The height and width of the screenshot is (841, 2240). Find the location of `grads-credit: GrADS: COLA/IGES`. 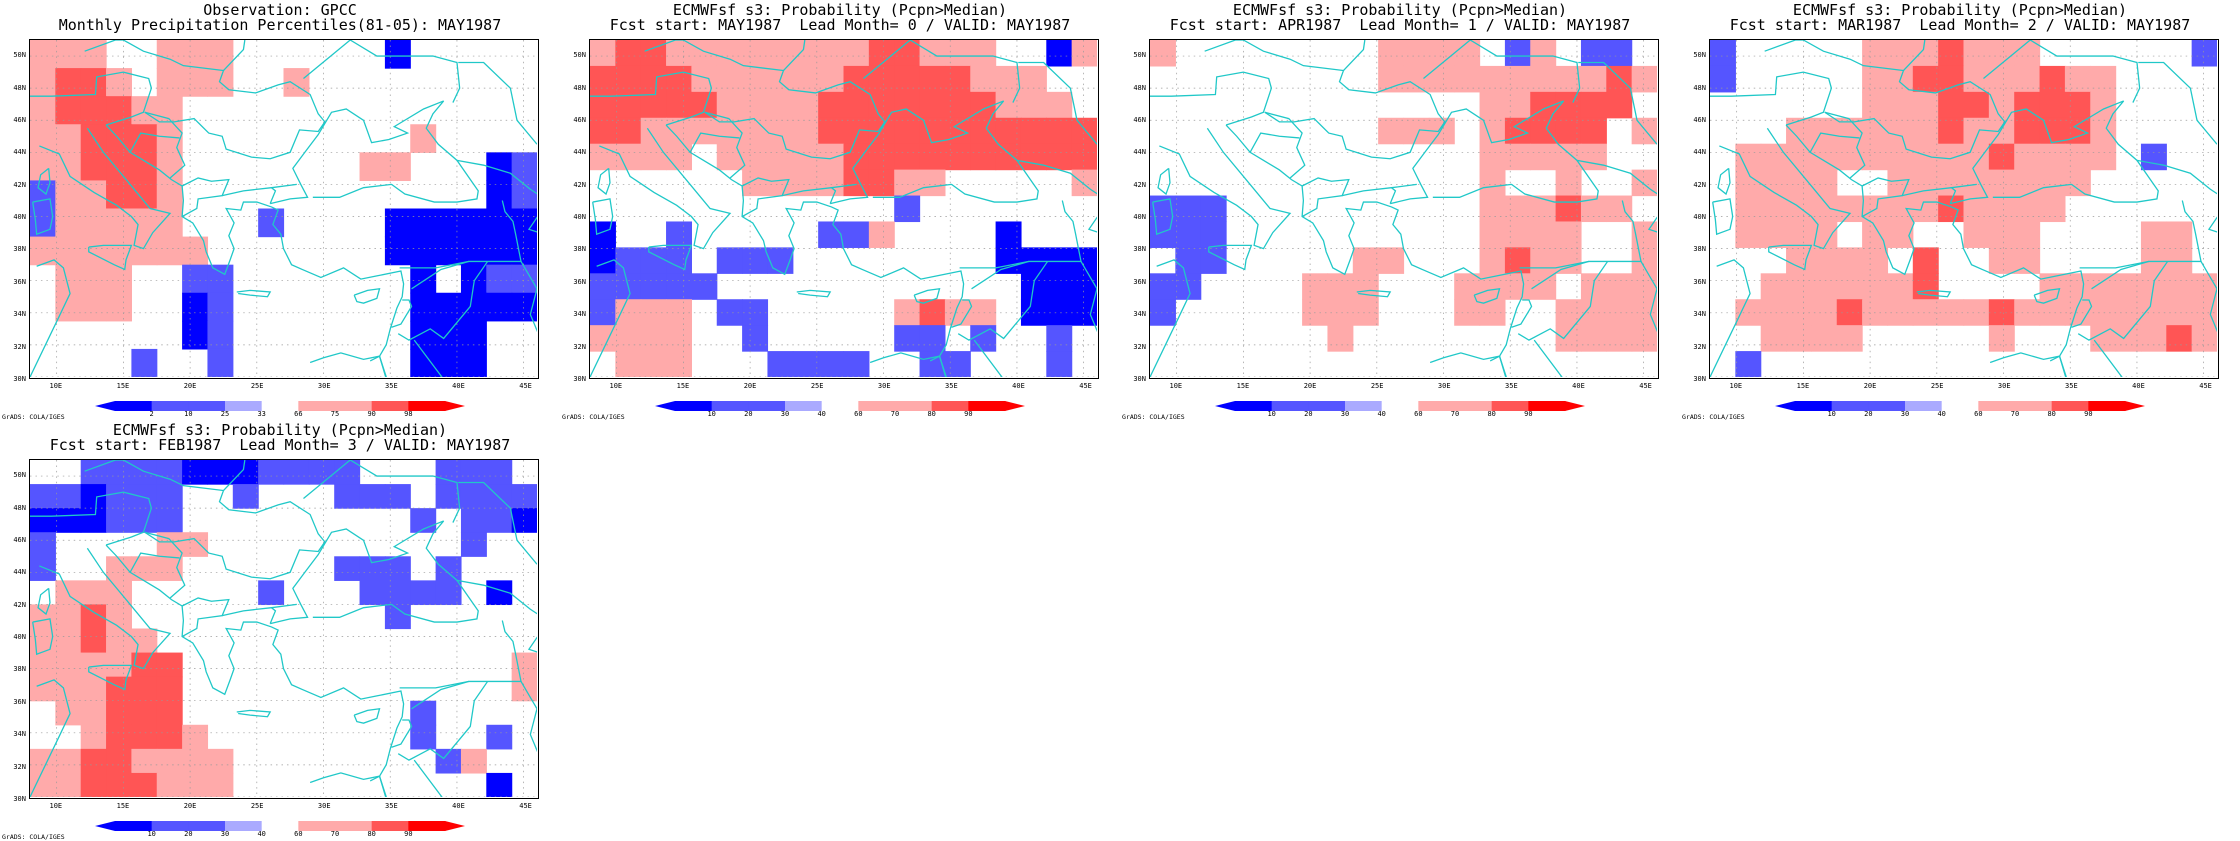

grads-credit: GrADS: COLA/IGES is located at coordinates (593, 417).